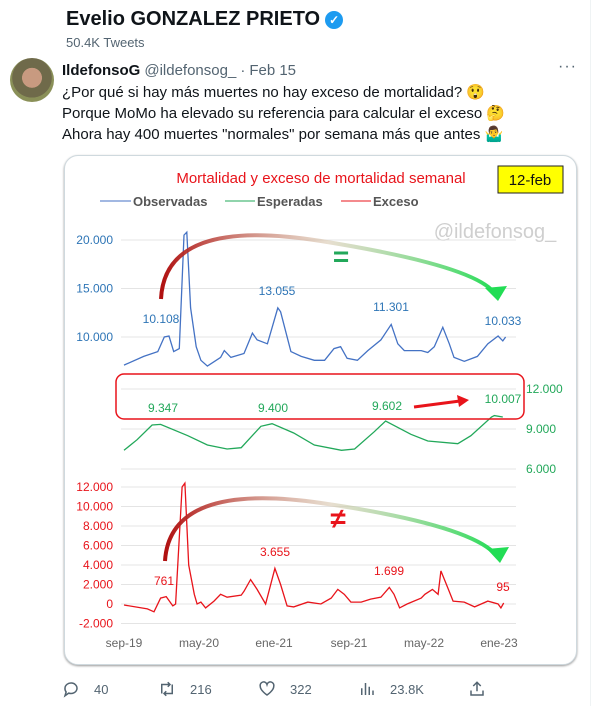 Image resolution: width=604 pixels, height=706 pixels. I want to click on column-divider, so click(590, 353).